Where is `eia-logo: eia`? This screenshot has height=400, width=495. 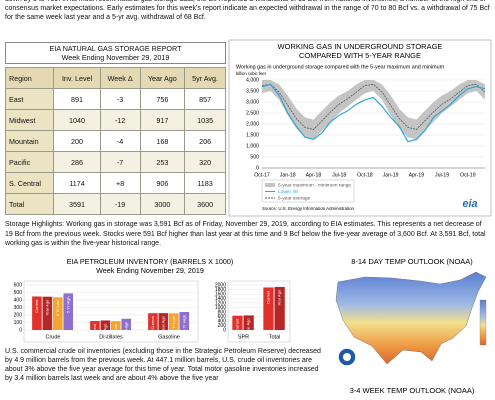 eia-logo: eia is located at coordinates (469, 204).